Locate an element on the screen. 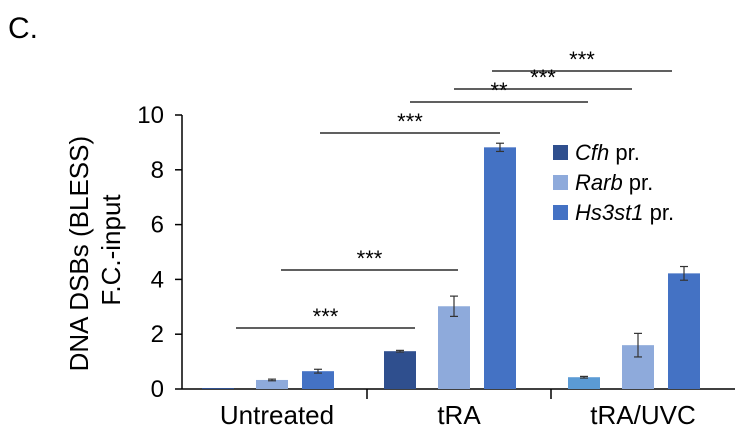 Image resolution: width=739 pixels, height=434 pixels. y-tick-label: 6 is located at coordinates (157, 225).